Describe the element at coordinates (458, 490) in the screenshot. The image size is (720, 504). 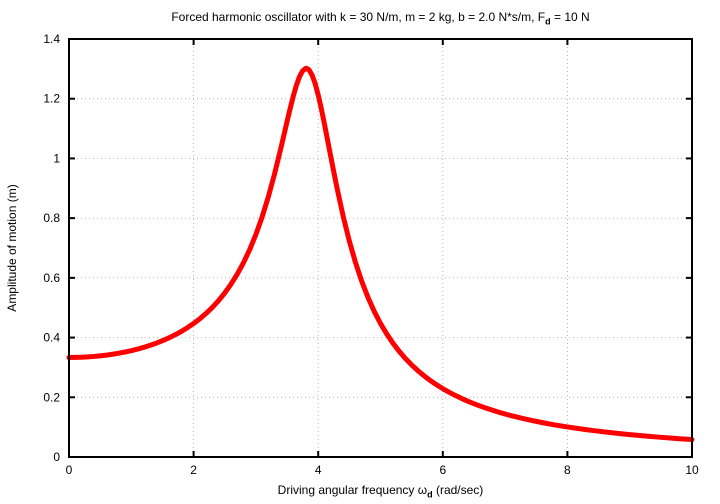
I see `x-axis-label-suffix: (rad/sec)` at that location.